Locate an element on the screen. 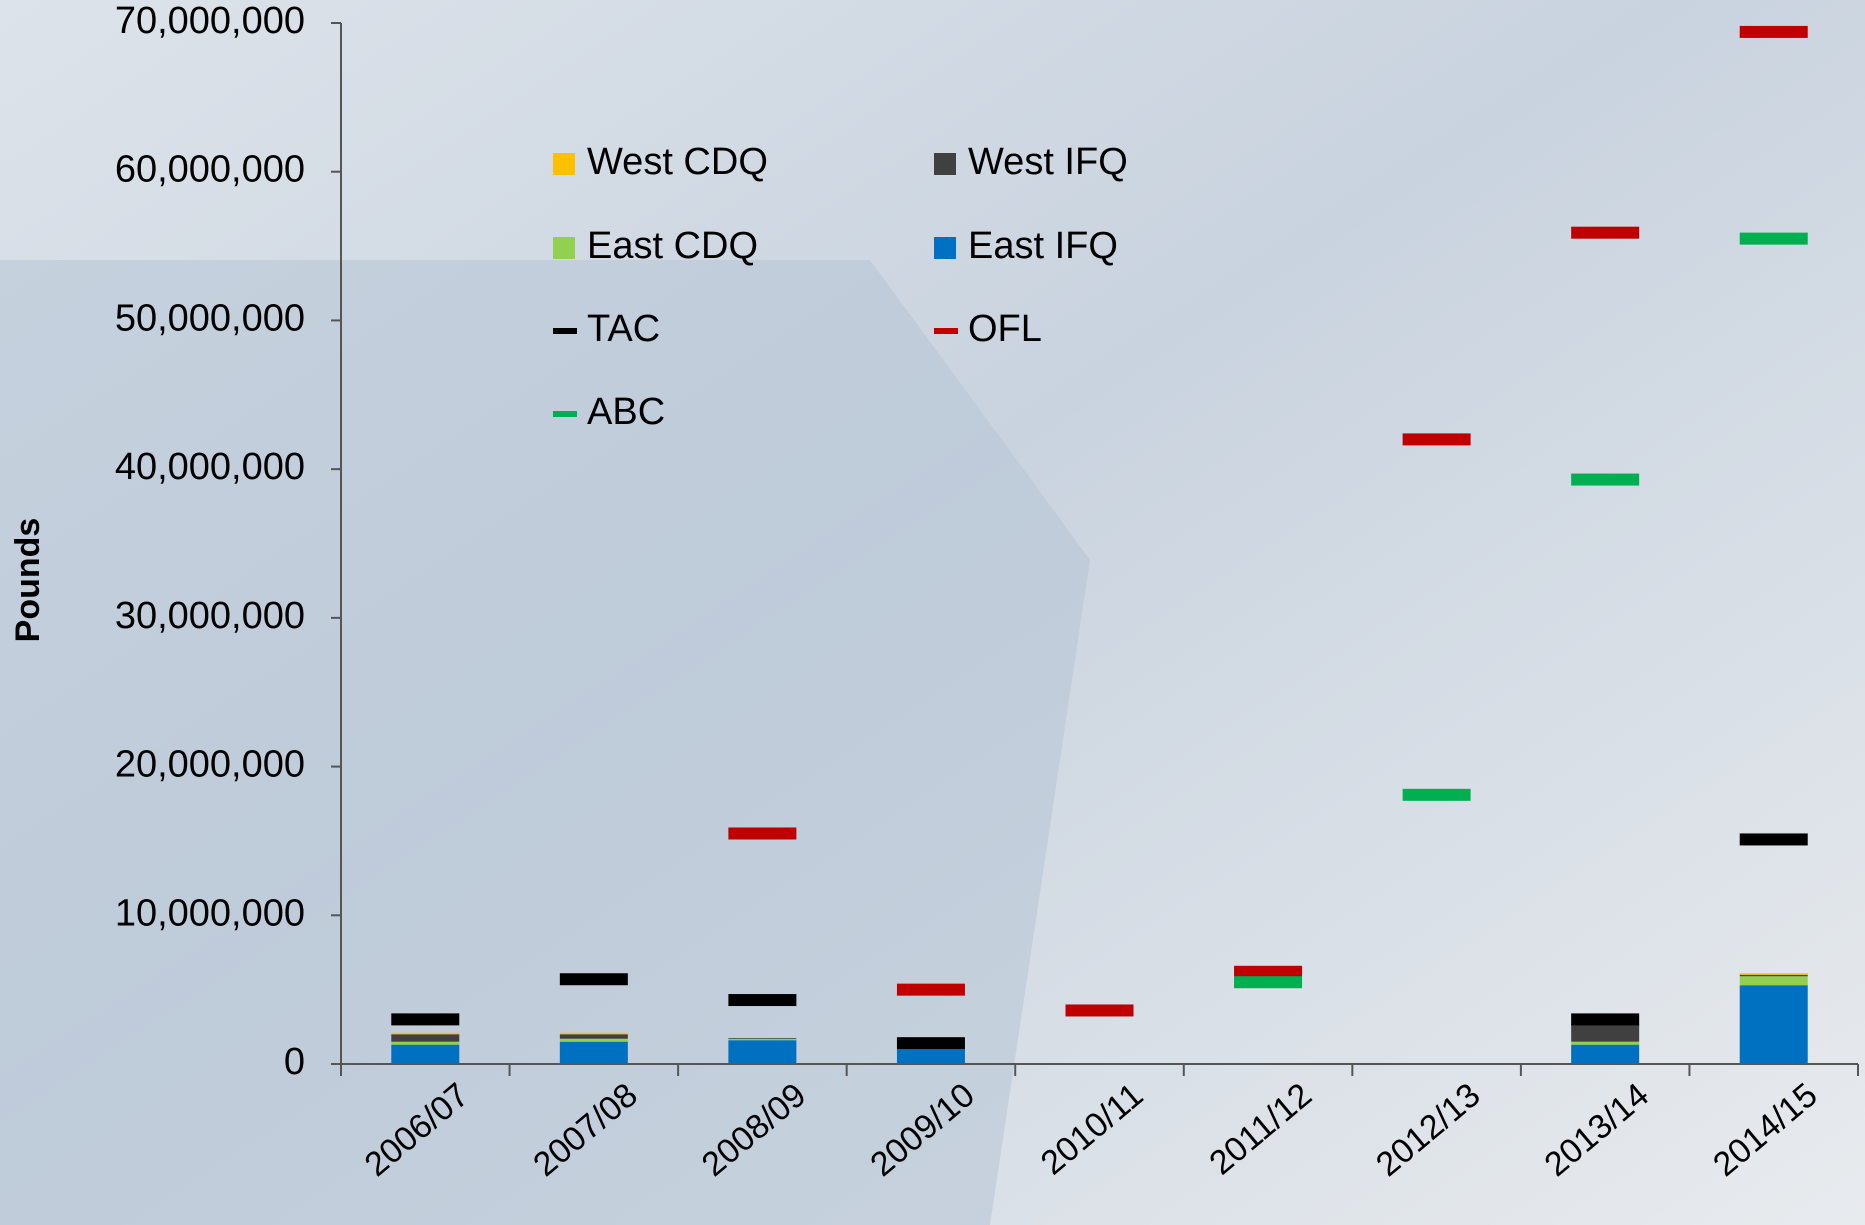 This screenshot has height=1225, width=1865. y-tick-label: 10,000,000 is located at coordinates (210, 913).